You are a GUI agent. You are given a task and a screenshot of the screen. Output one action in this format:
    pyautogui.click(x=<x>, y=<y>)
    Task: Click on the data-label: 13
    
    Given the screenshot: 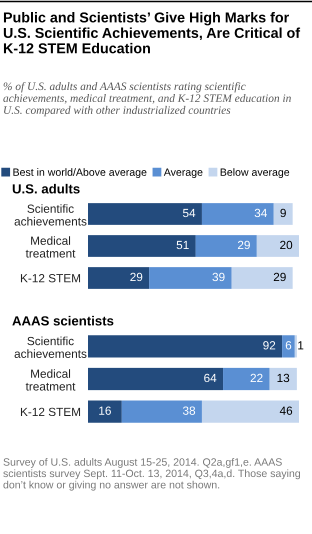 What is the action you would take?
    pyautogui.click(x=284, y=378)
    